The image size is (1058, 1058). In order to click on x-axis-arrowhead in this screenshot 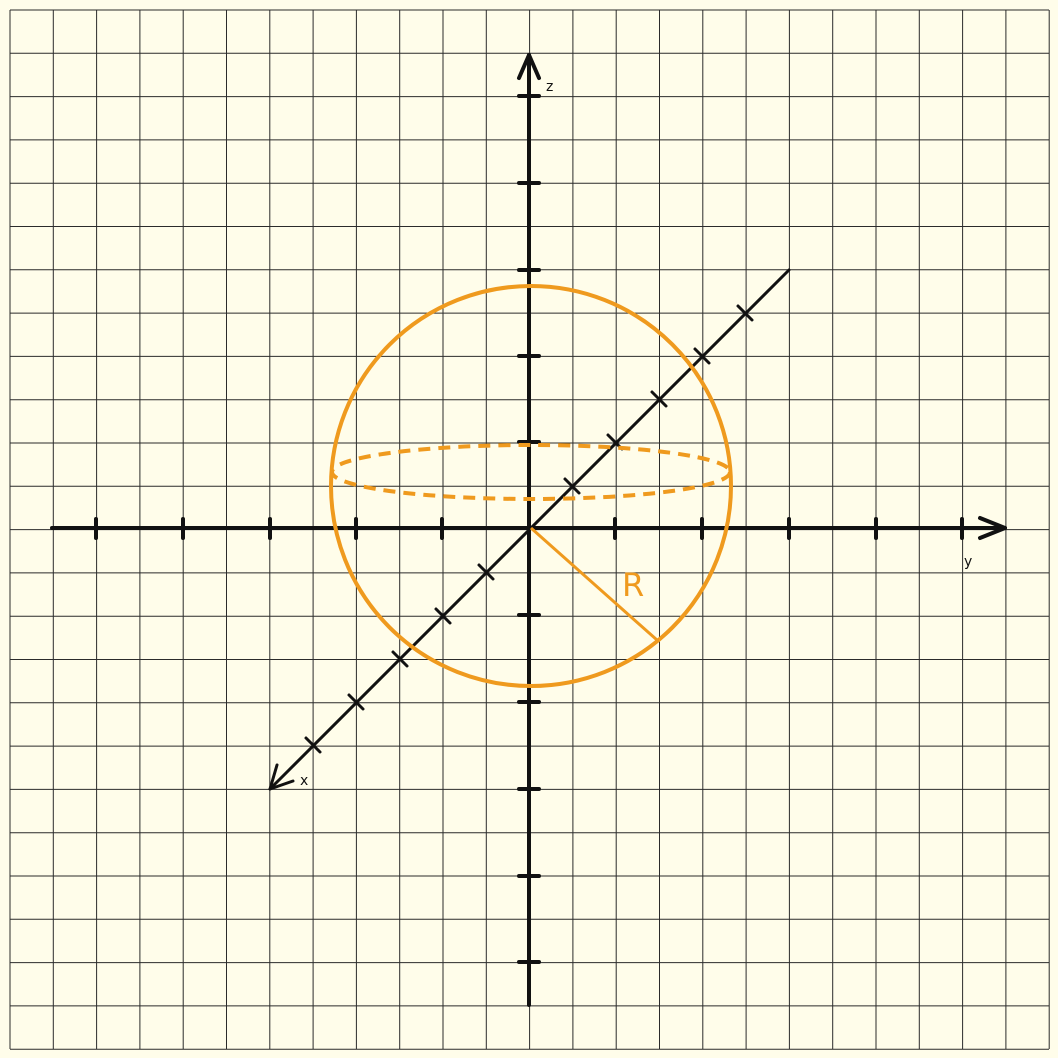, I will do `click(281, 777)`.